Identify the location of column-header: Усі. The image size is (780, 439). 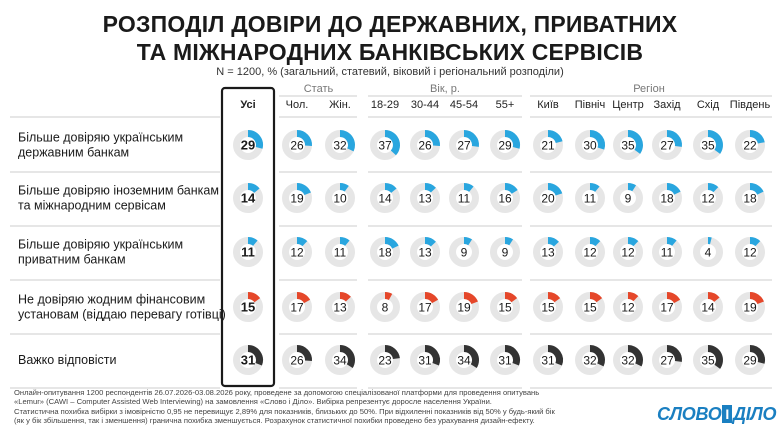
(247, 105).